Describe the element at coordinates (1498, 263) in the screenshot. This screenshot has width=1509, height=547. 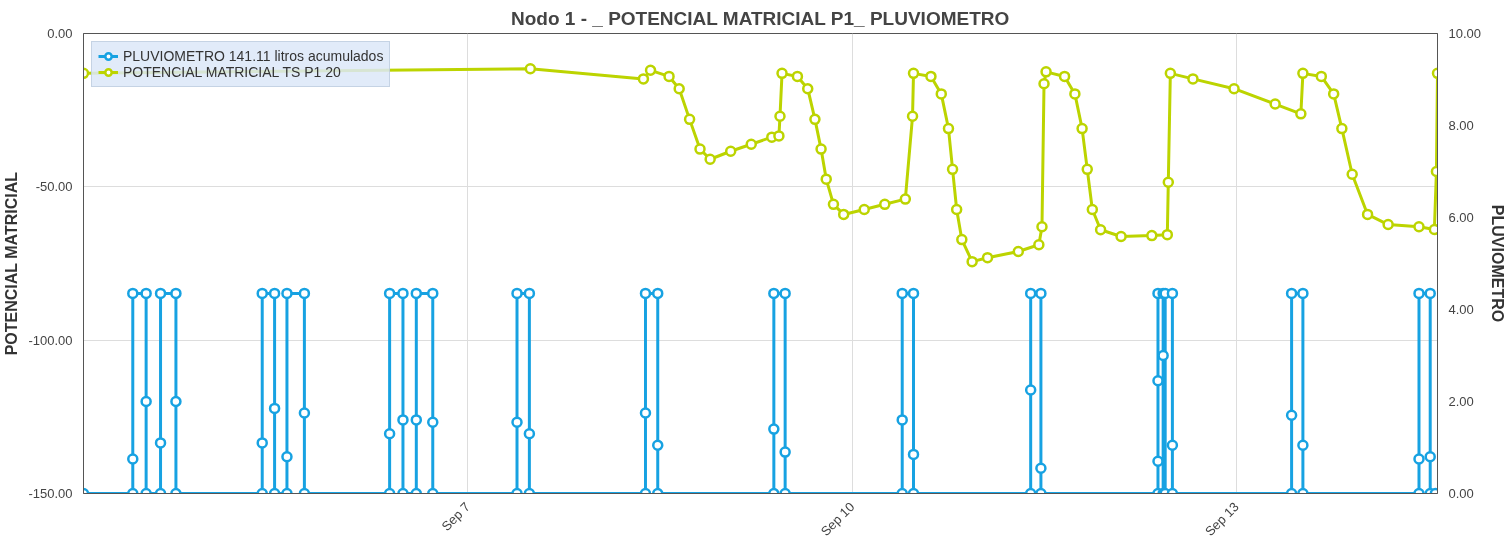
I see `y2-axis-title: PLUVIOMETRO` at that location.